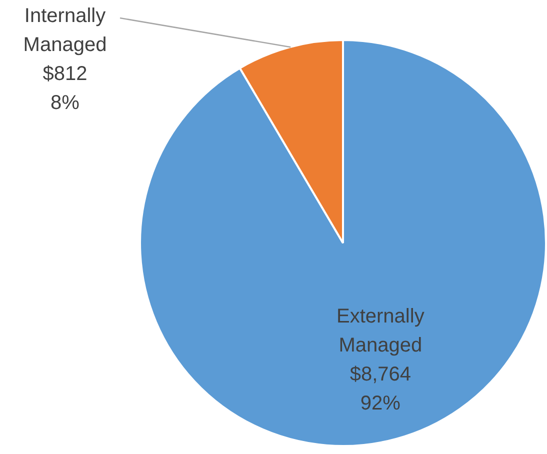 The width and height of the screenshot is (547, 454). I want to click on slice-label: Internally Managed, so click(65, 30).